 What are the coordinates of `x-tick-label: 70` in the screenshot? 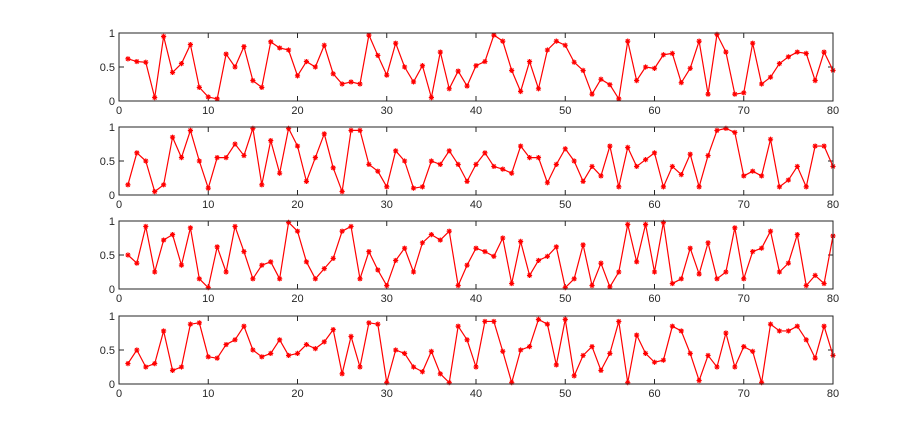 It's located at (744, 394).